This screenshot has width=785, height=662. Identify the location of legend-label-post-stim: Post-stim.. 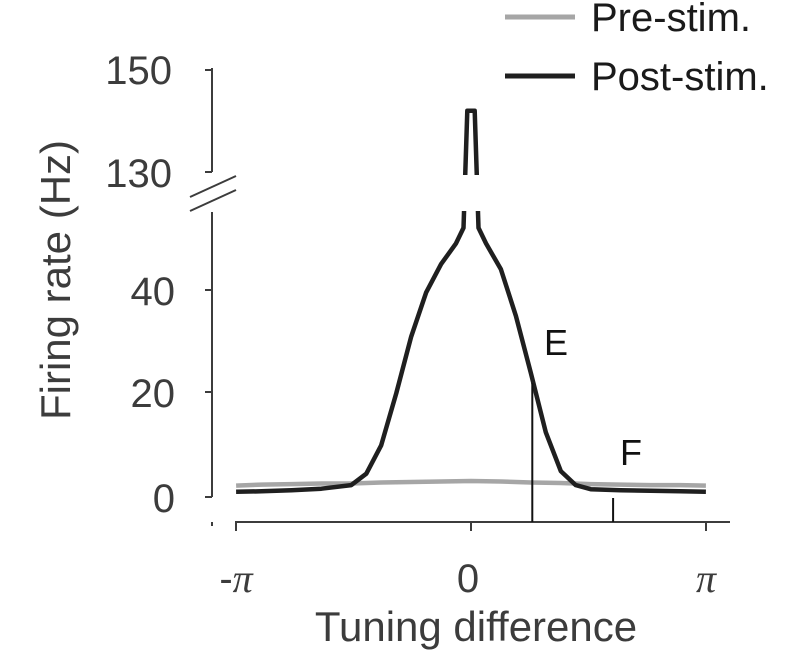
(680, 77).